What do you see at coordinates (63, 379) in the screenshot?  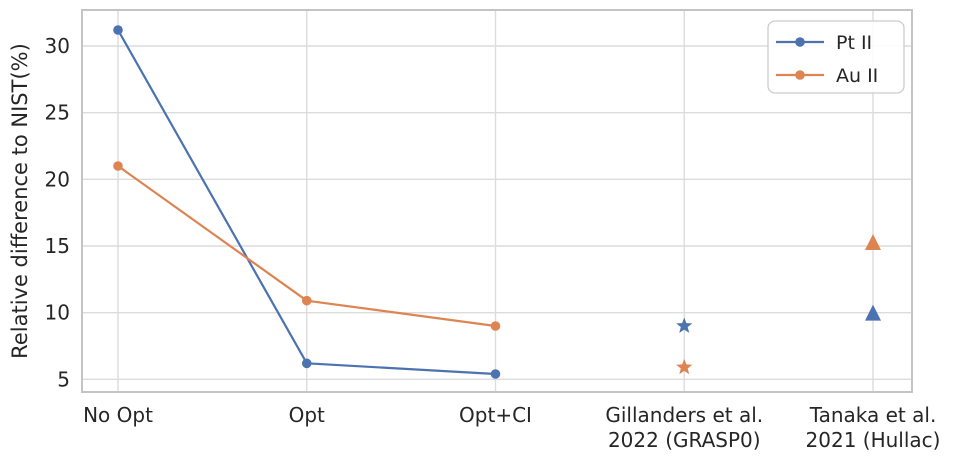 I see `y-tick-label: 5` at bounding box center [63, 379].